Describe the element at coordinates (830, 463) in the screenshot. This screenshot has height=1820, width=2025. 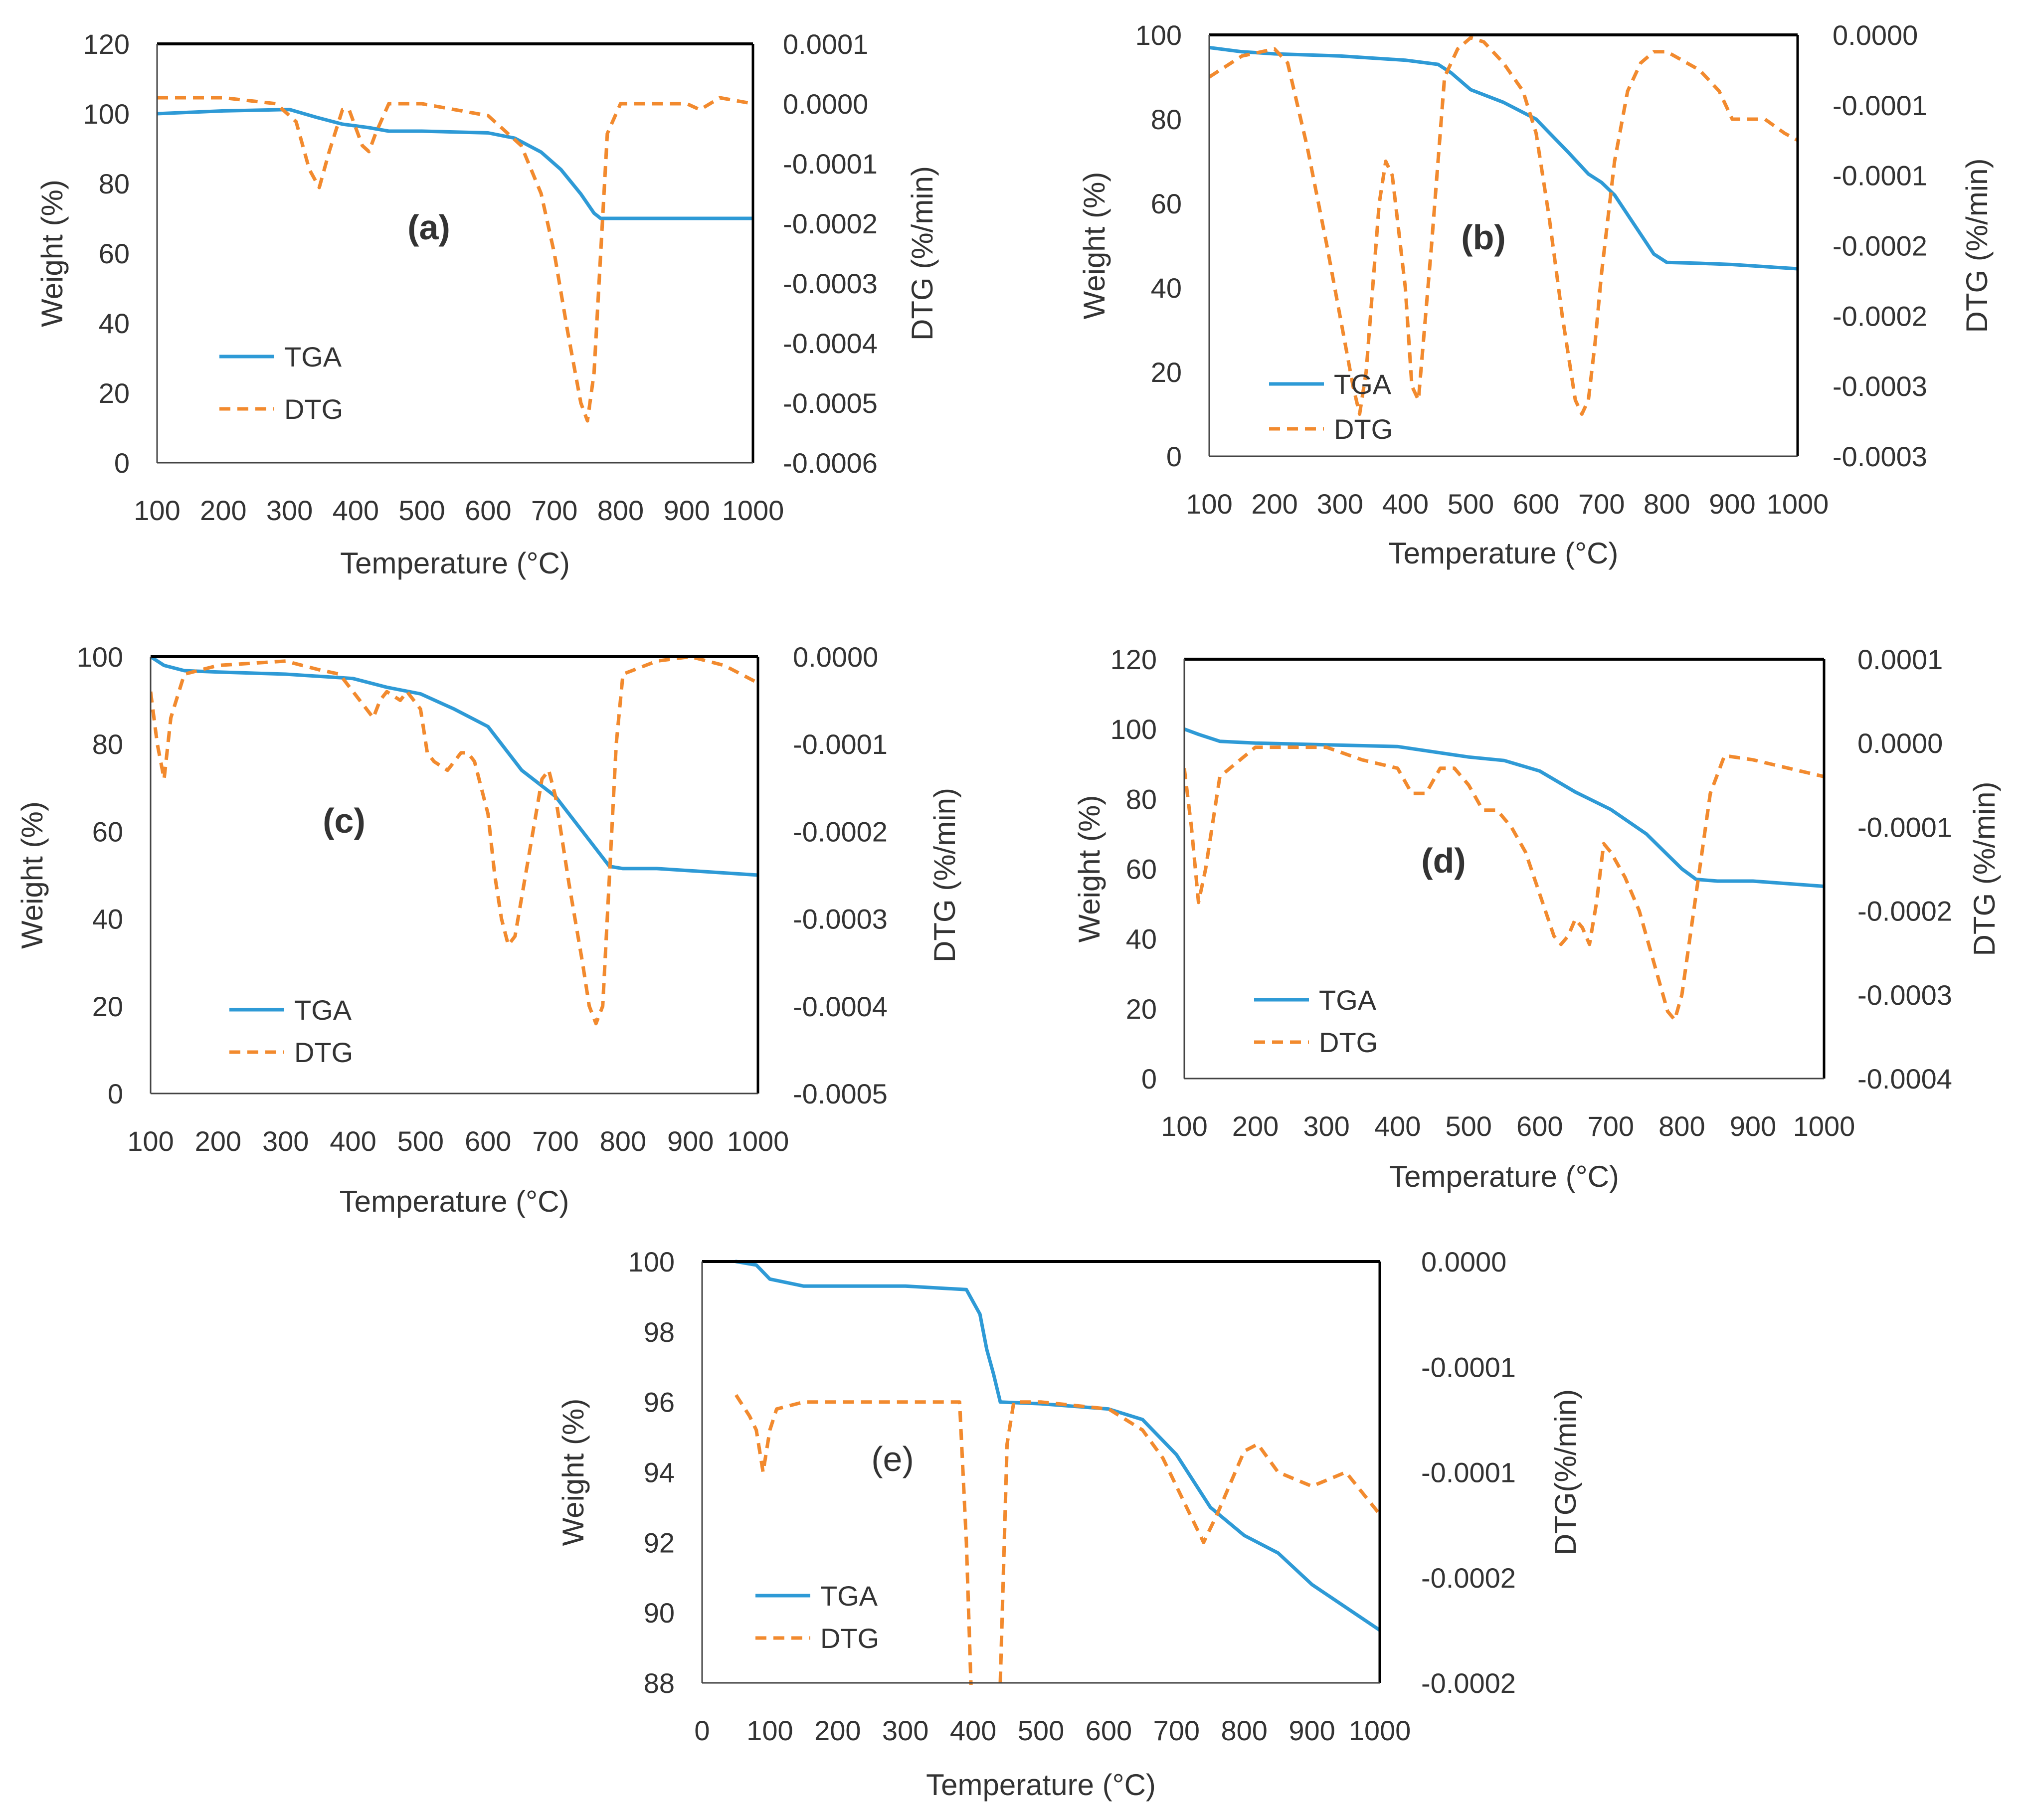
I see `y2-tick-label: -0.0006` at that location.